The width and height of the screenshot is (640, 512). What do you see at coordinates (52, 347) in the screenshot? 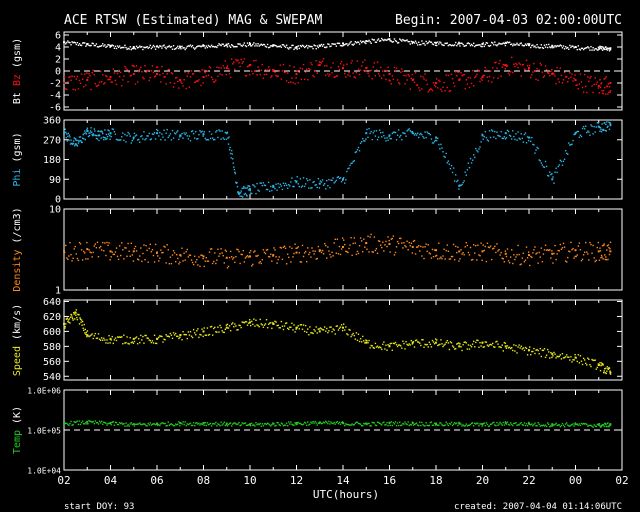
I see `y-tick-label: 580` at bounding box center [52, 347].